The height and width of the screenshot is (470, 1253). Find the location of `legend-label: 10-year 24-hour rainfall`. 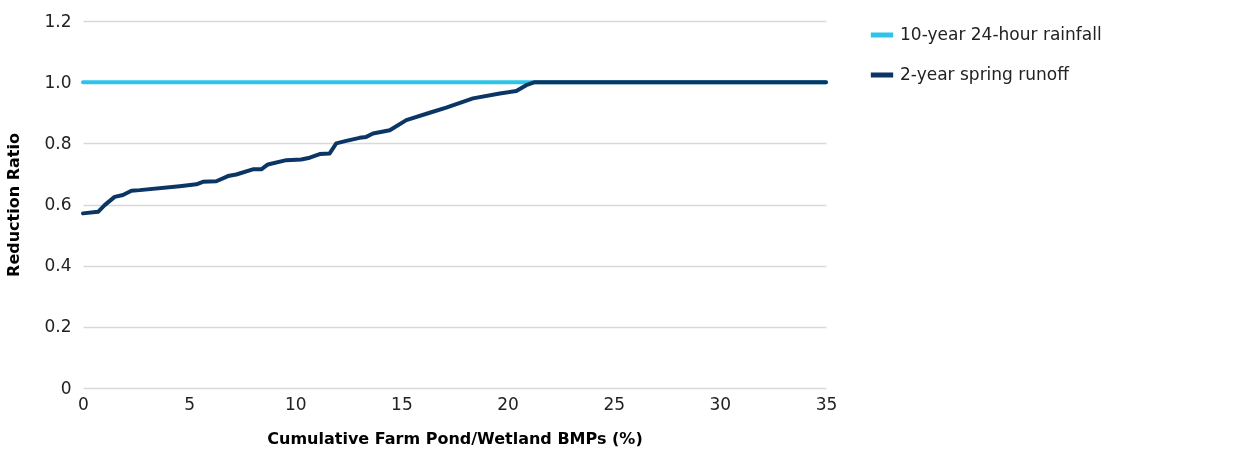

legend-label: 10-year 24-hour rainfall is located at coordinates (1001, 34).